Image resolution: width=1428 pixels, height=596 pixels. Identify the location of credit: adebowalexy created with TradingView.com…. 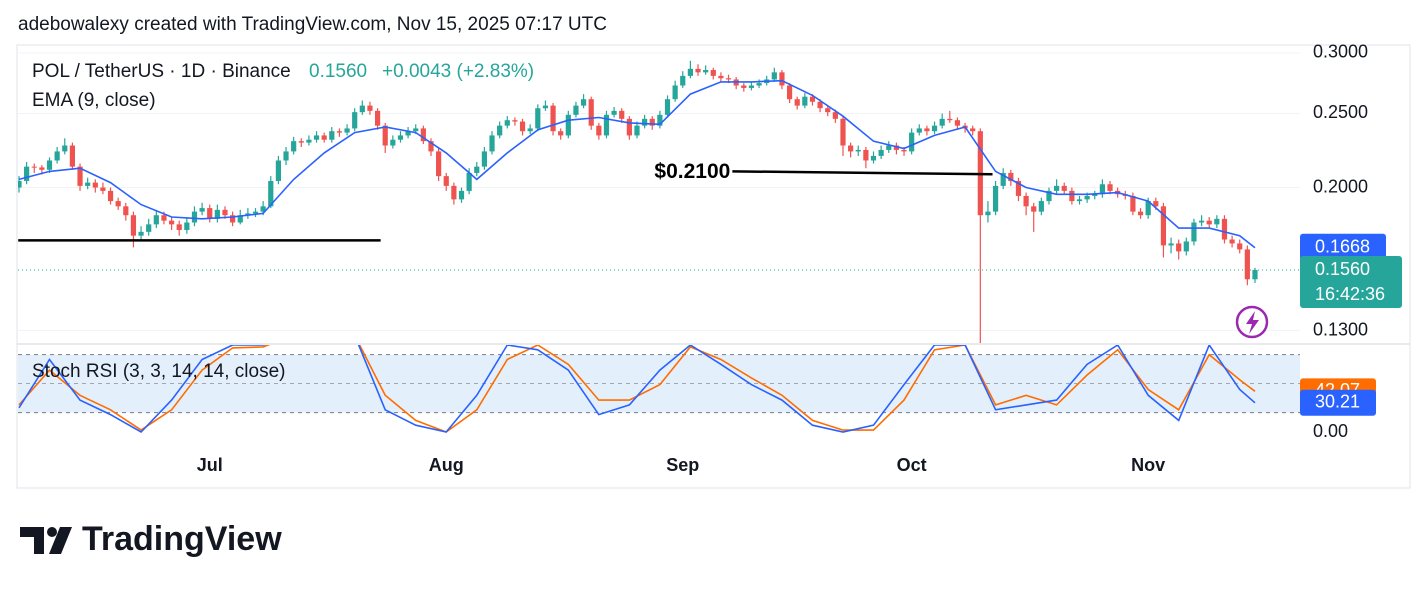
(312, 24).